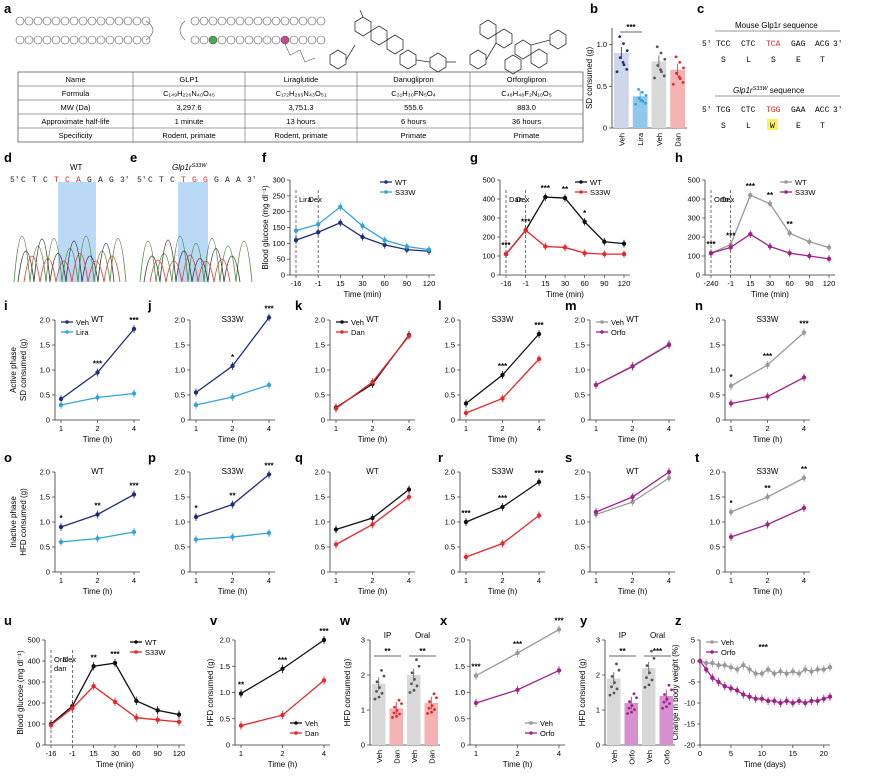 The height and width of the screenshot is (784, 882). Describe the element at coordinates (675, 692) in the screenshot. I see `y-axis-label: Change in body weight (%)` at that location.